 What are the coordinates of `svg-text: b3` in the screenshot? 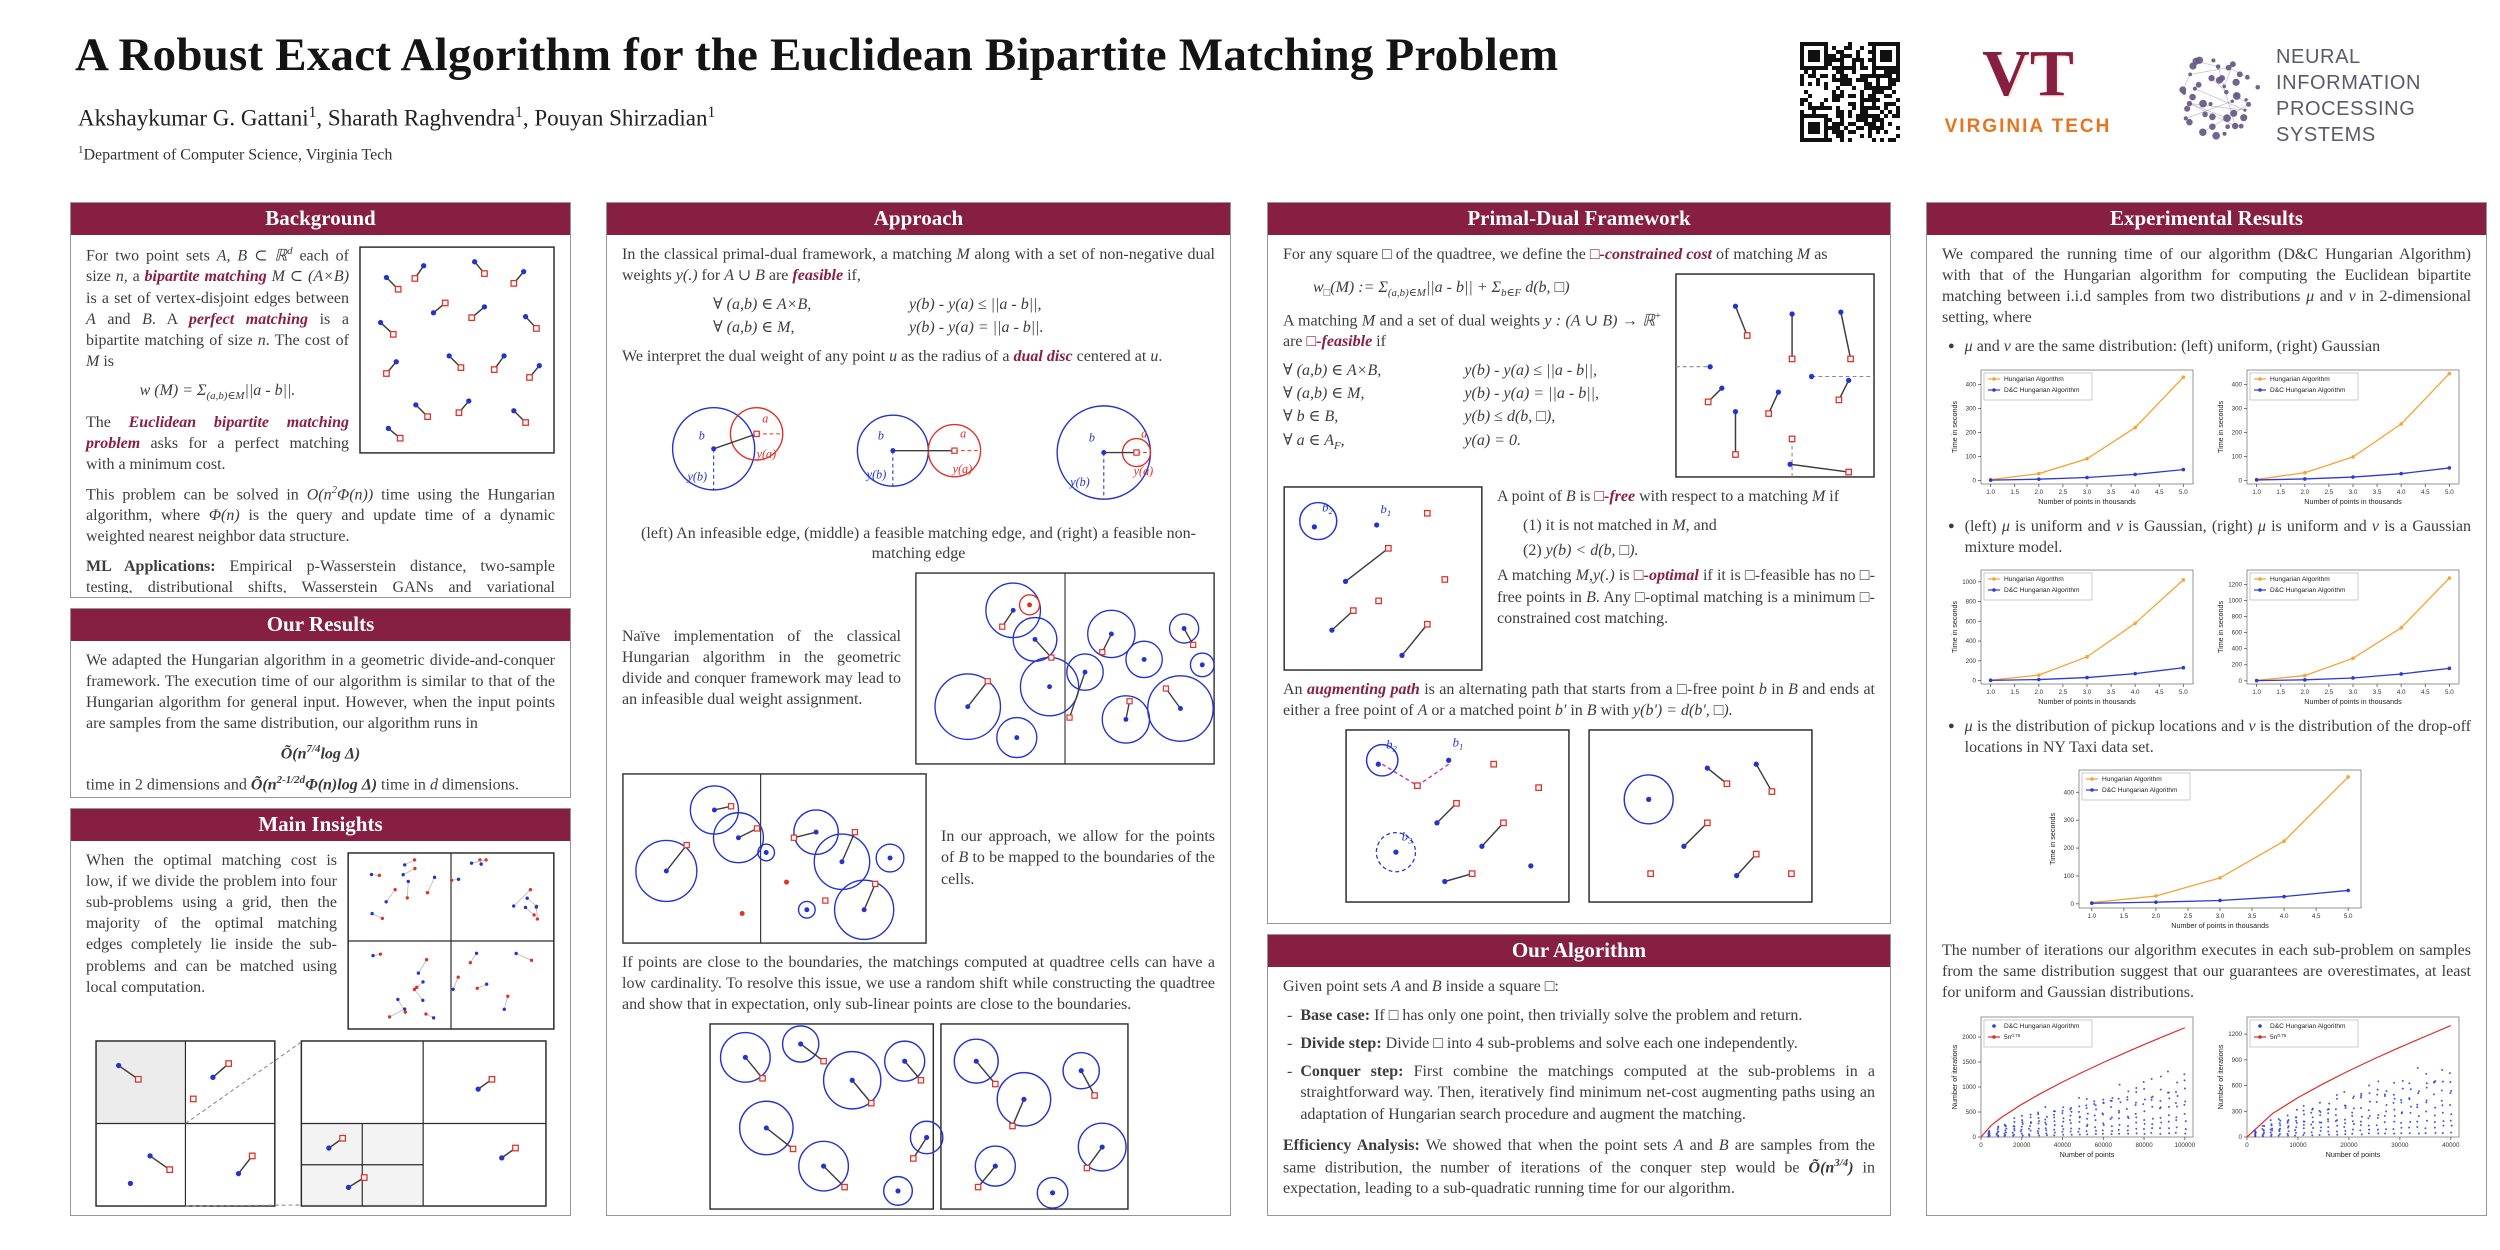 It's located at (1407, 838).